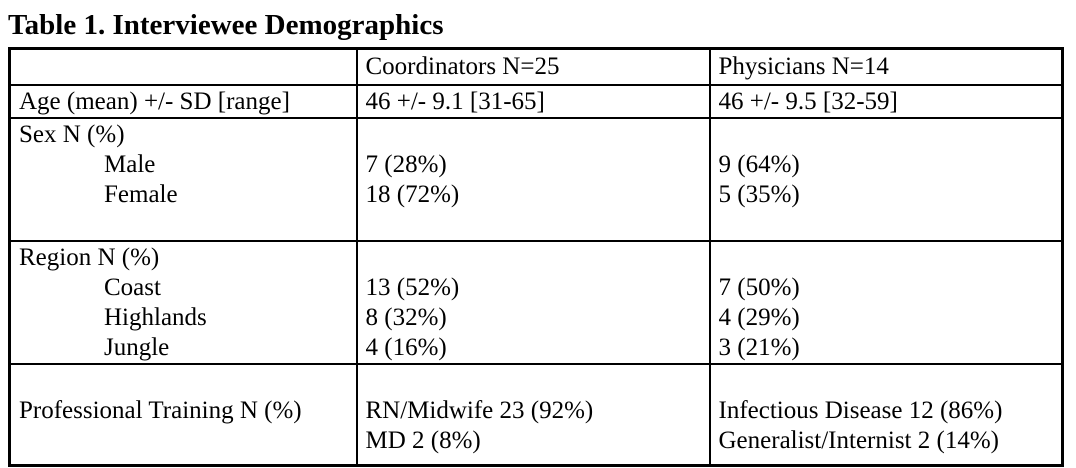  Describe the element at coordinates (89, 257) in the screenshot. I see `cell-line: Region N (%)` at that location.